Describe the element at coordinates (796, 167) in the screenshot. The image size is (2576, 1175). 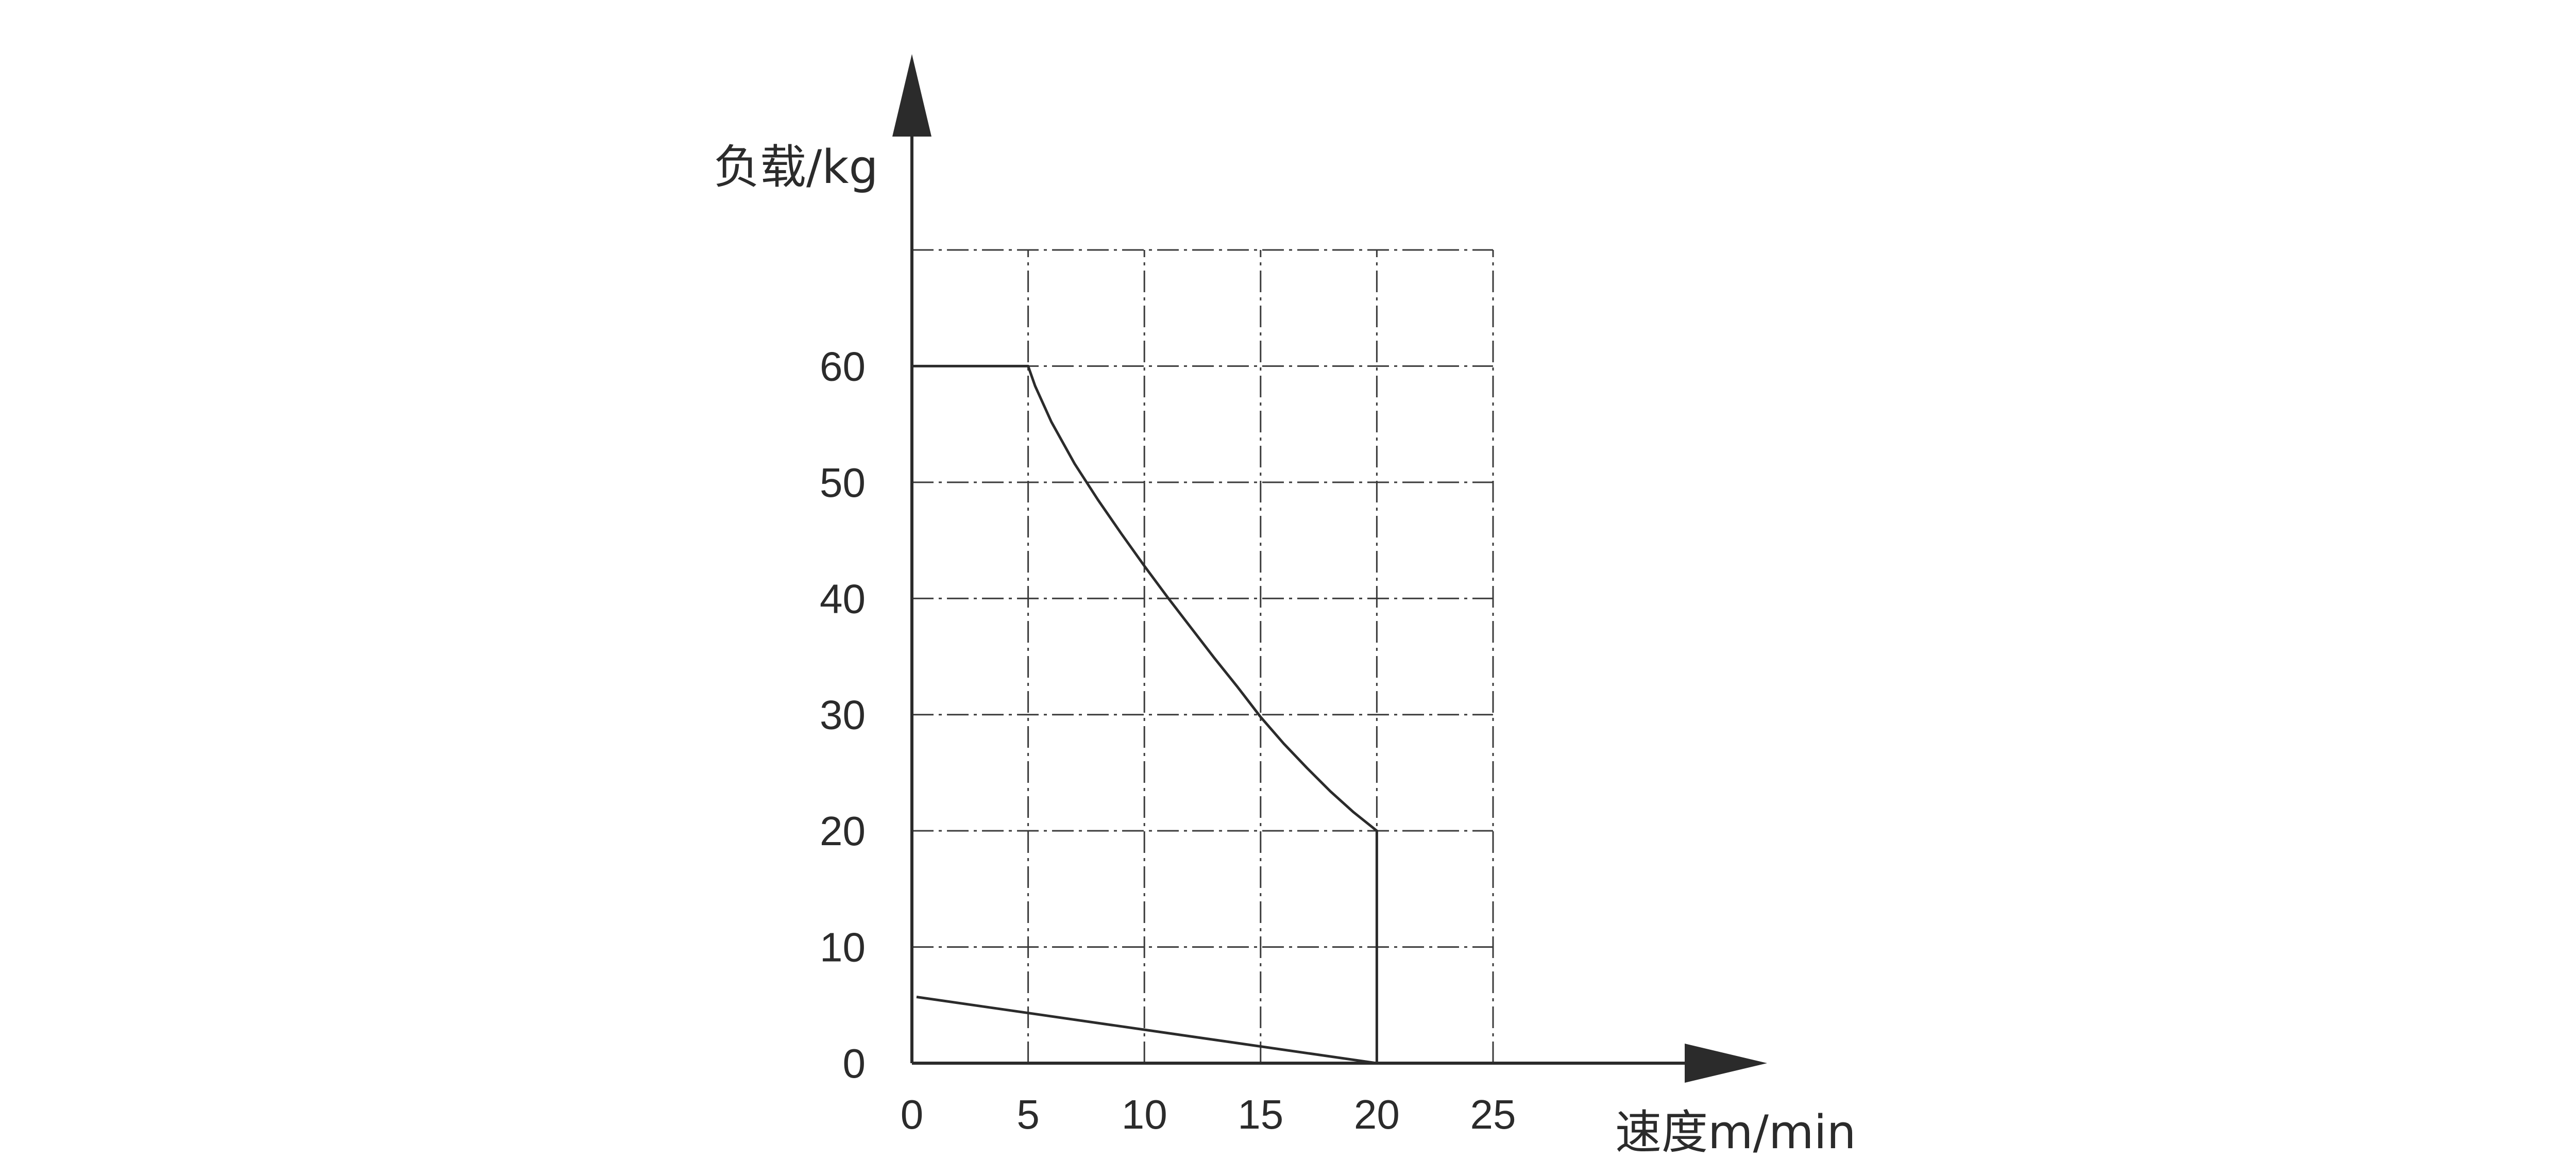
I see `y-axis-label: 负载/kg` at that location.